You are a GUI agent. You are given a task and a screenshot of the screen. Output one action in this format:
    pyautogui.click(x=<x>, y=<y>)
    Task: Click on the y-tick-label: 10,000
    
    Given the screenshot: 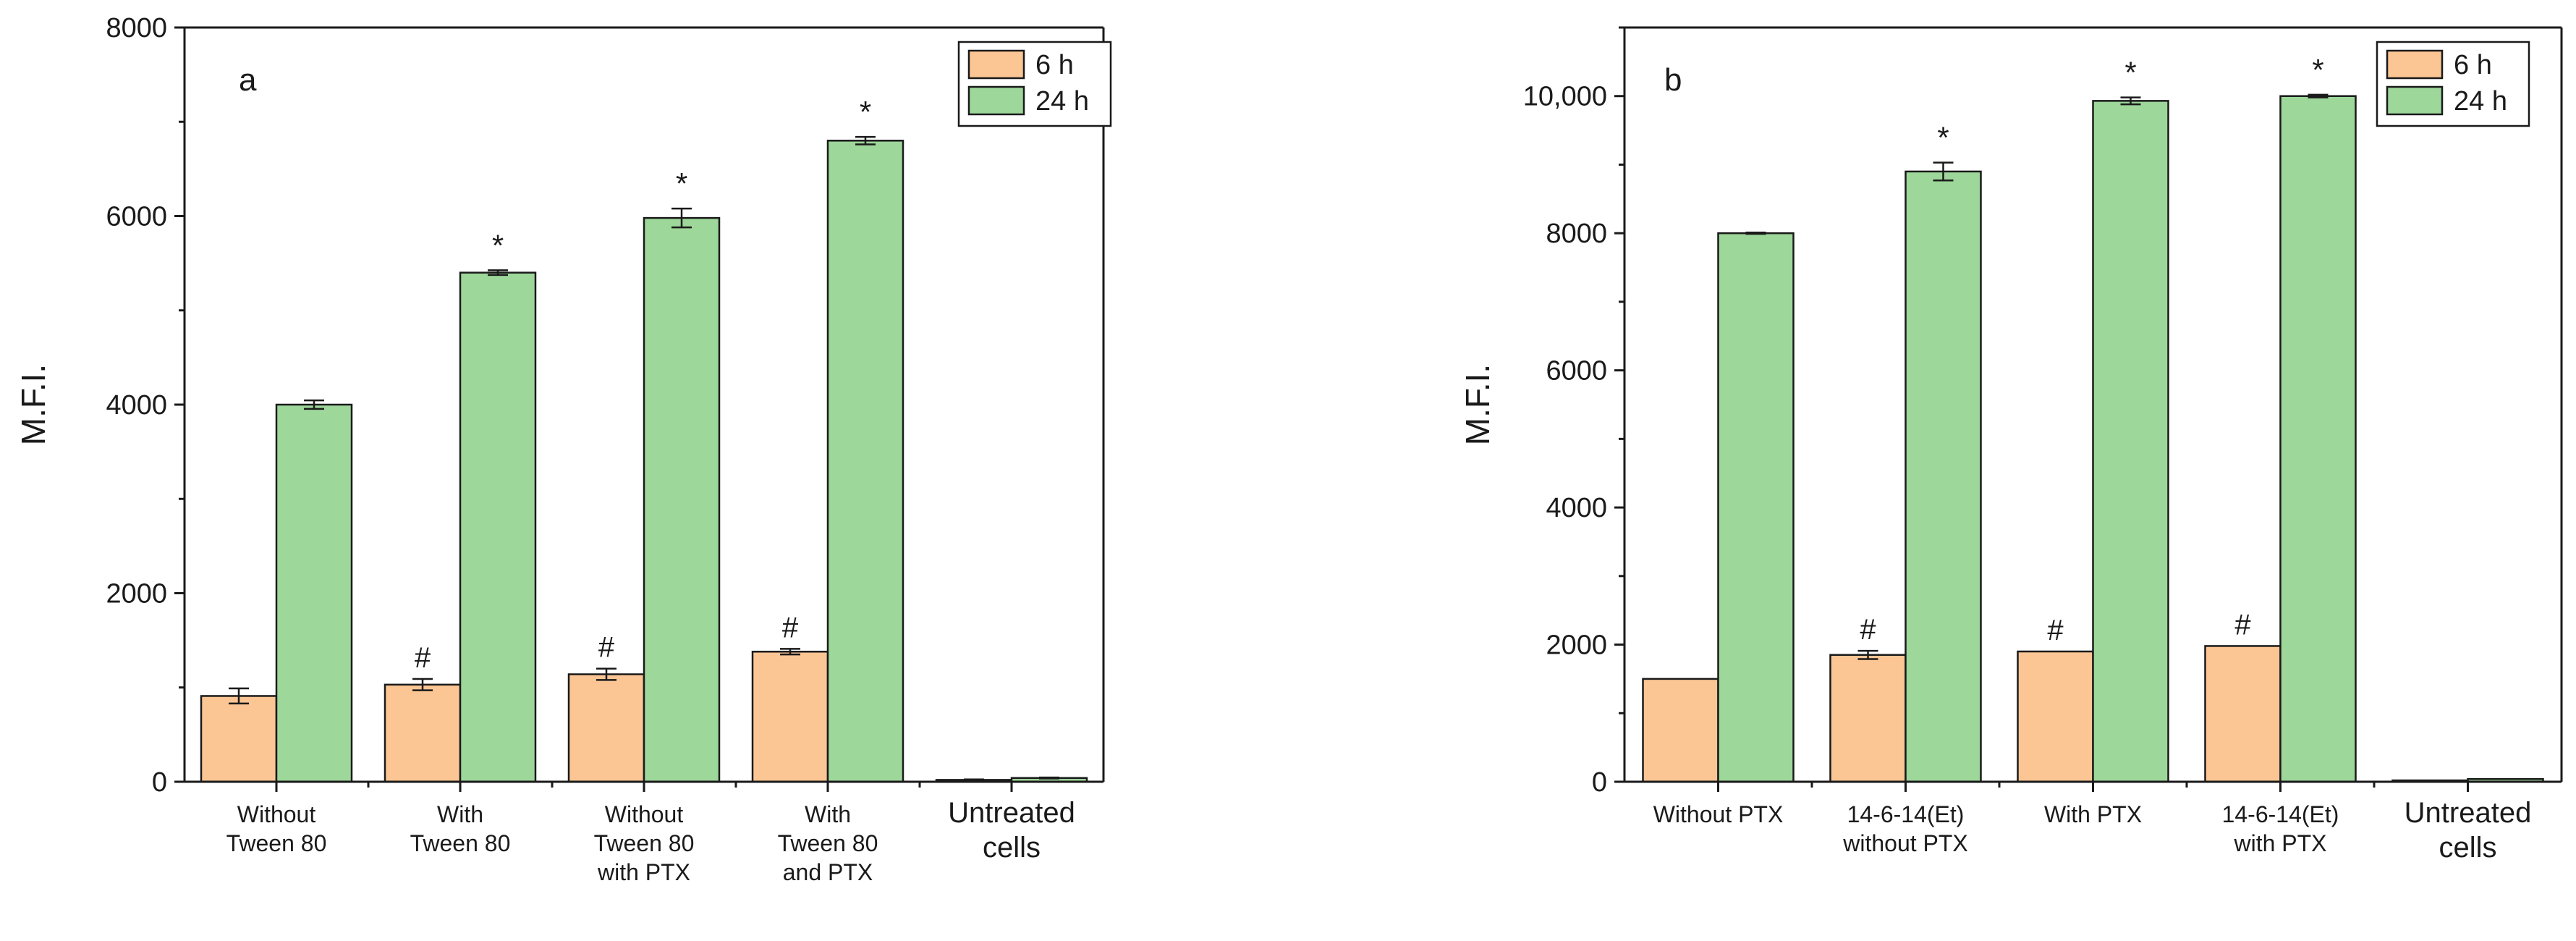 What is the action you would take?
    pyautogui.click(x=1565, y=97)
    